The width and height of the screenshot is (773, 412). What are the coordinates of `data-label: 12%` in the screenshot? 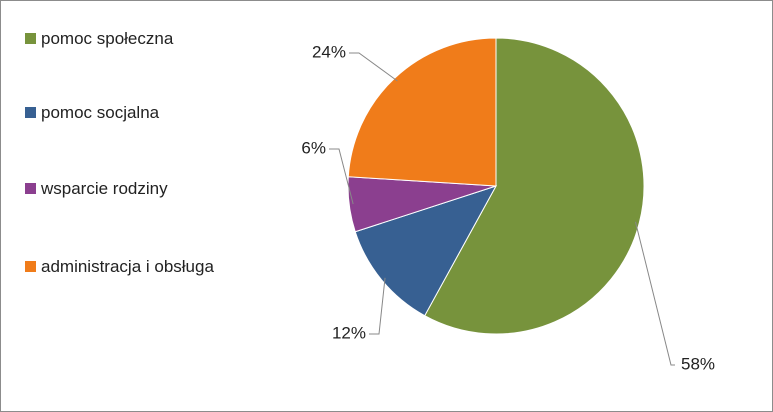 It's located at (349, 332).